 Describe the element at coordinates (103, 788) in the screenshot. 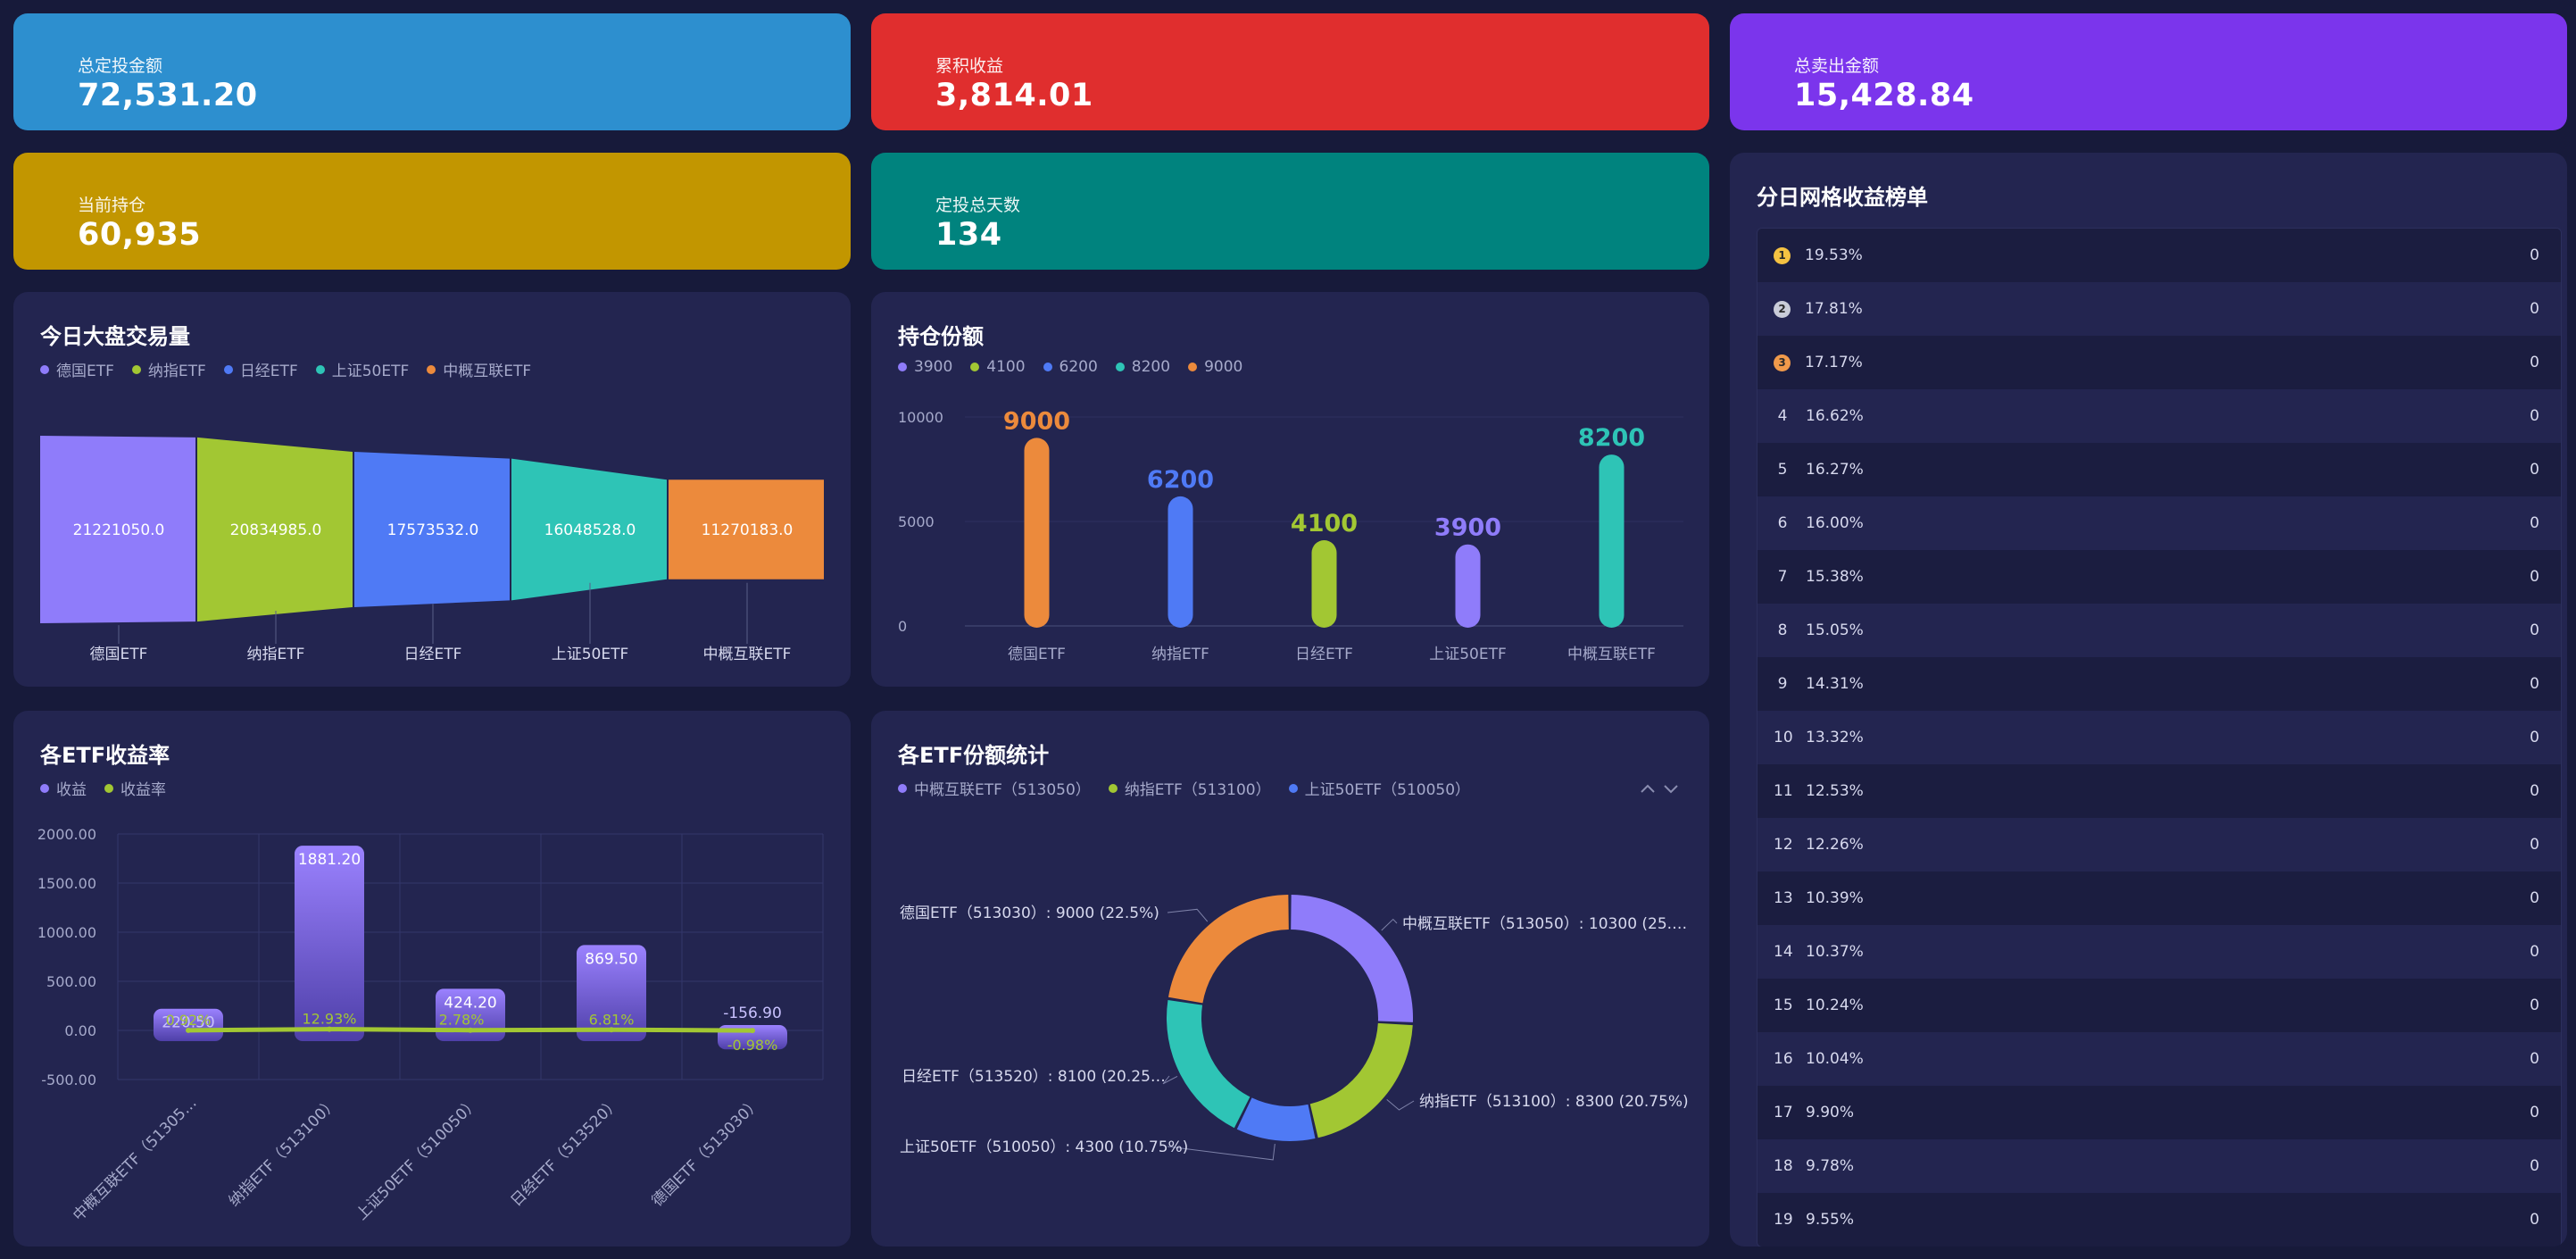

I see `chart-legend: 收益 收益率` at that location.